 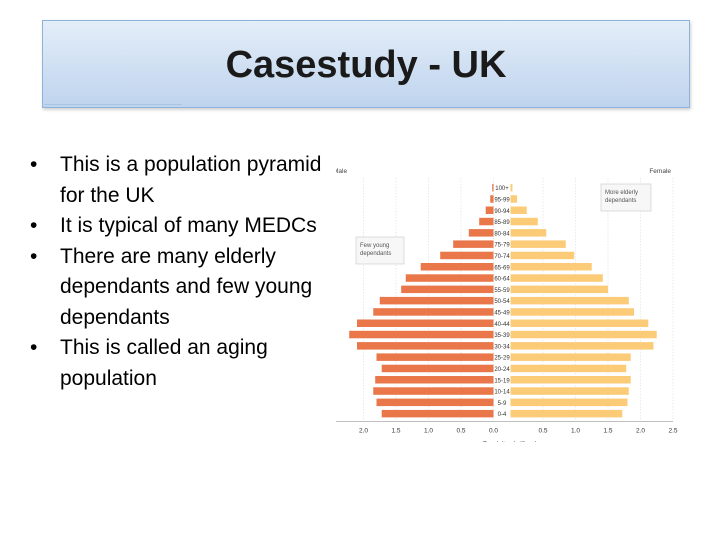 What do you see at coordinates (341, 171) in the screenshot?
I see `male-label: Male` at bounding box center [341, 171].